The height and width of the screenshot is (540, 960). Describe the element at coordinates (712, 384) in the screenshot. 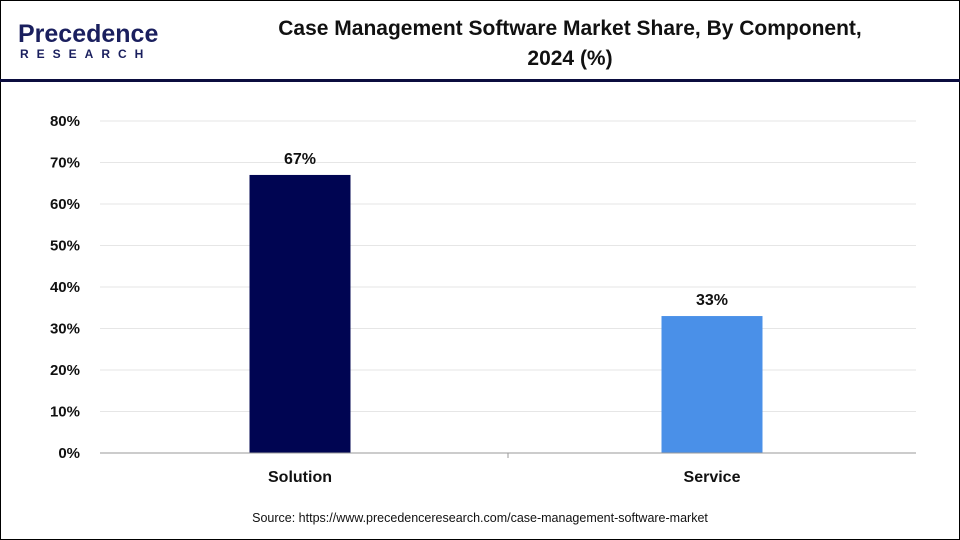

I see `bar-service` at that location.